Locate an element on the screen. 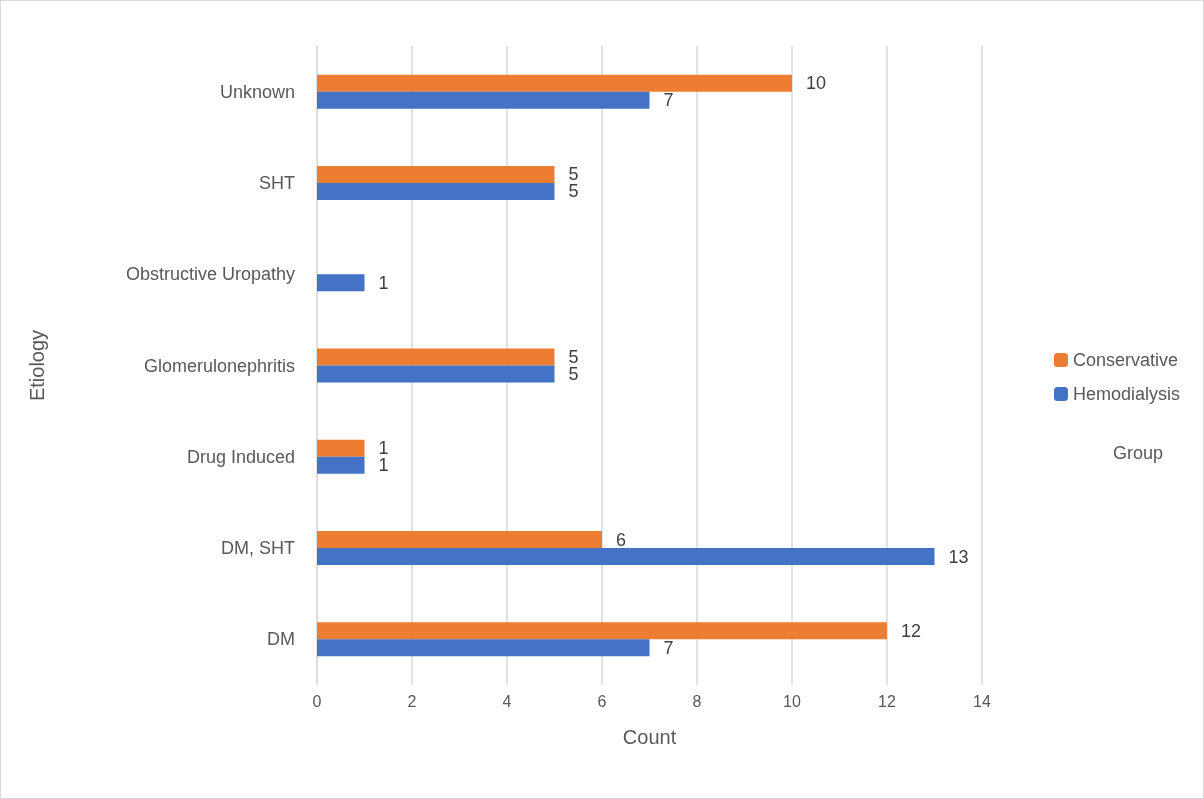  data-label: 1 is located at coordinates (383, 282).